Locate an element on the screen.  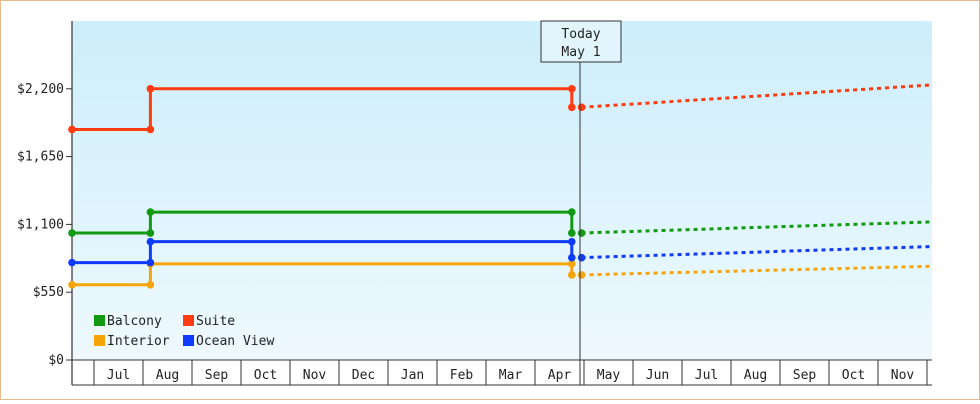
x-tick-label-6: Jan is located at coordinates (412, 375).